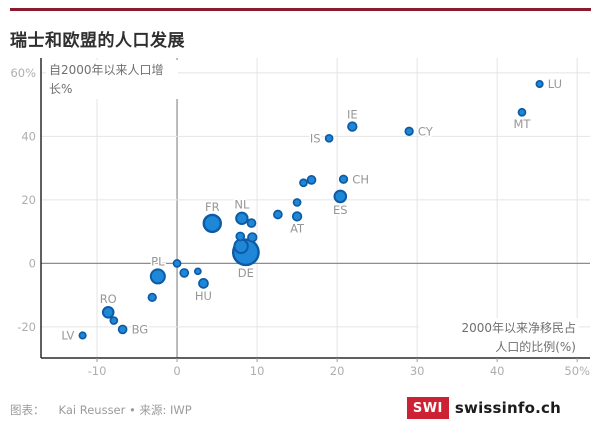 Image resolution: width=601 pixels, height=430 pixels. I want to click on point-label-CY: CY, so click(426, 131).